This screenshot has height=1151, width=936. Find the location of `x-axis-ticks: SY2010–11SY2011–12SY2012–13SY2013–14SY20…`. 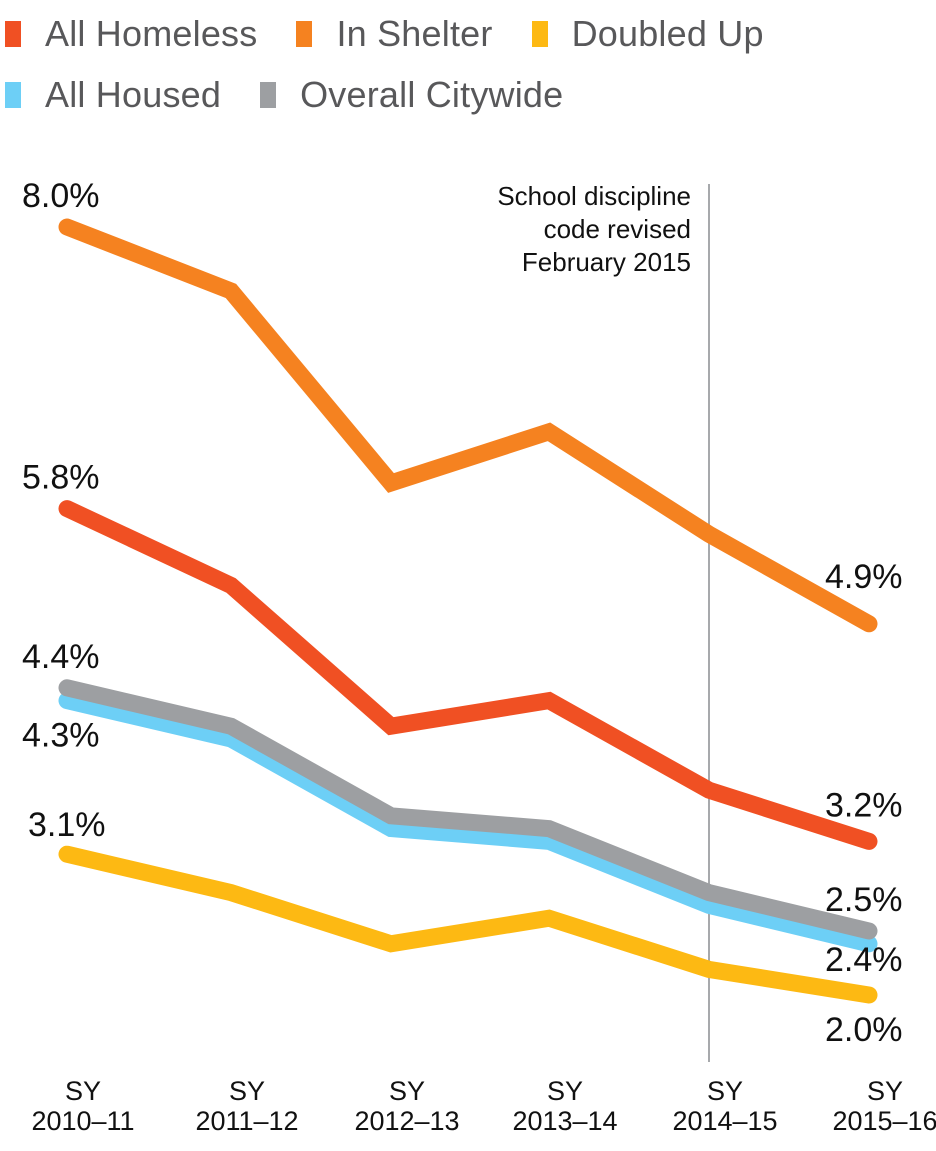

x-axis-ticks: SY2010–11SY2011–12SY2012–13SY2013–14SY20… is located at coordinates (483, 1106).